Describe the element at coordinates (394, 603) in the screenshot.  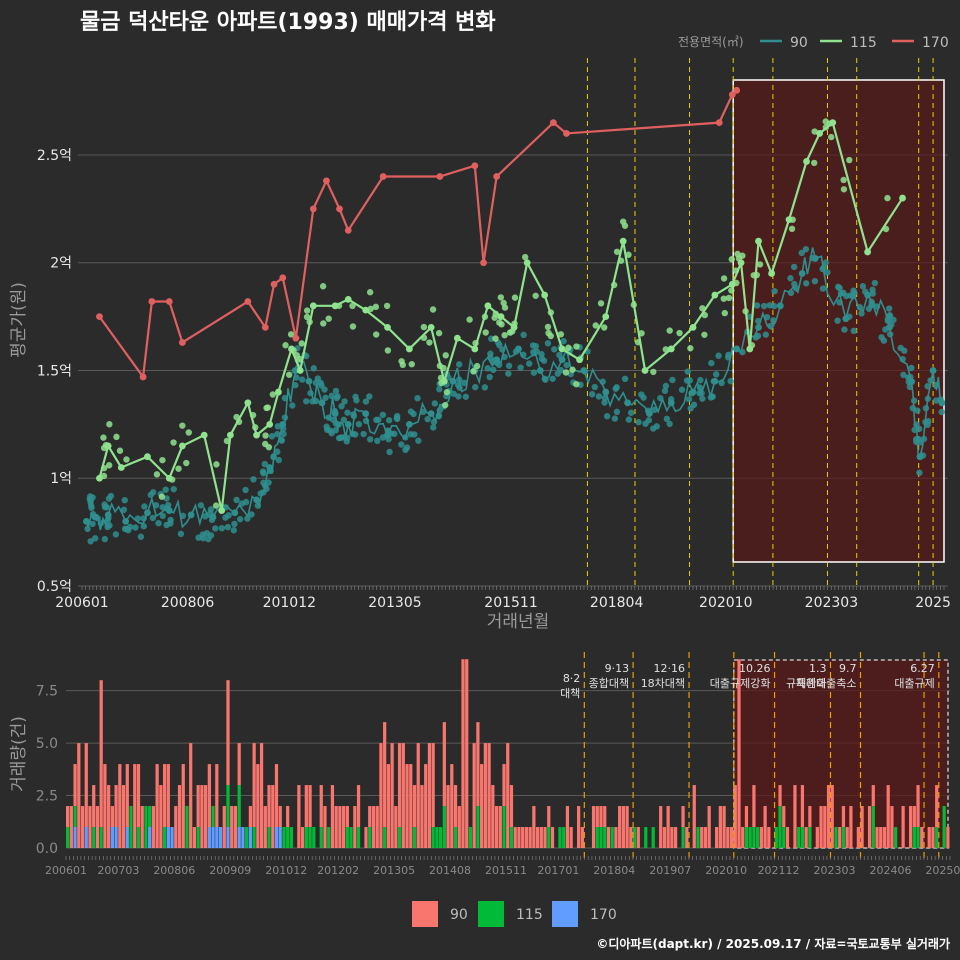
I see `x-tick-top: 201305` at that location.